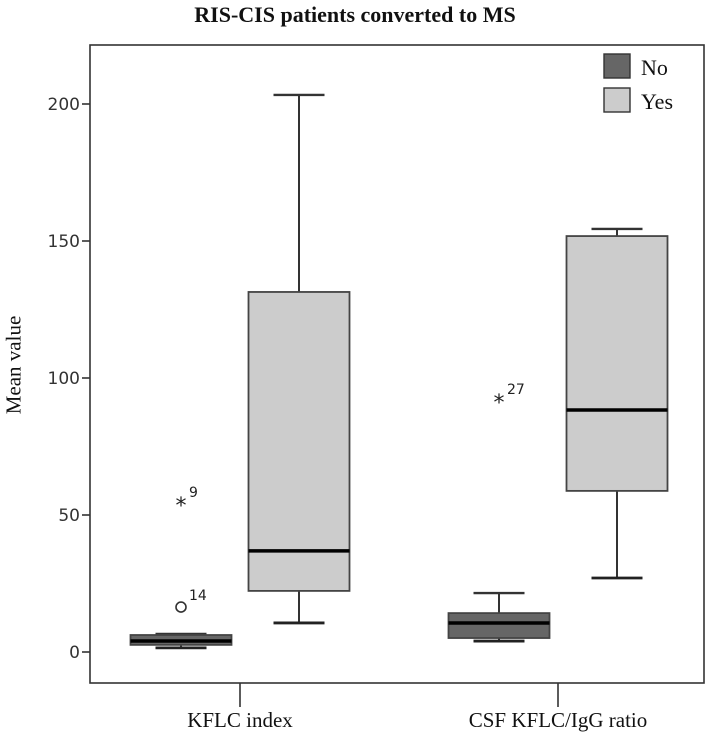 The width and height of the screenshot is (710, 737). Describe the element at coordinates (558, 720) in the screenshot. I see `x-category-label: CSF KFLC/IgG ratio` at that location.